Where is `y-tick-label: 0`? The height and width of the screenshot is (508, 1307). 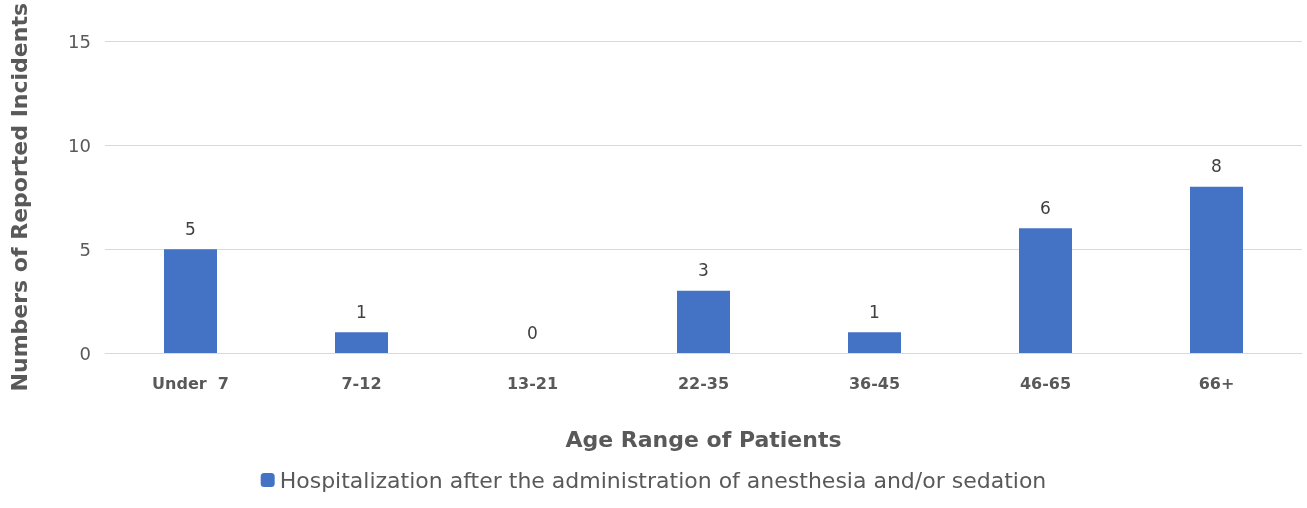
y-tick-label: 0 is located at coordinates (85, 353).